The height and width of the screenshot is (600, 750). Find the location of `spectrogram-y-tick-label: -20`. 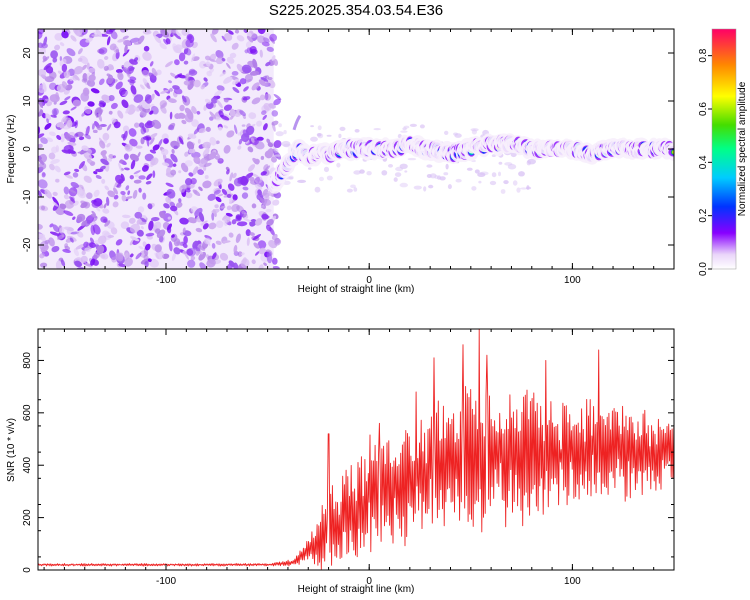

spectrogram-y-tick-label: -20 is located at coordinates (27, 244).